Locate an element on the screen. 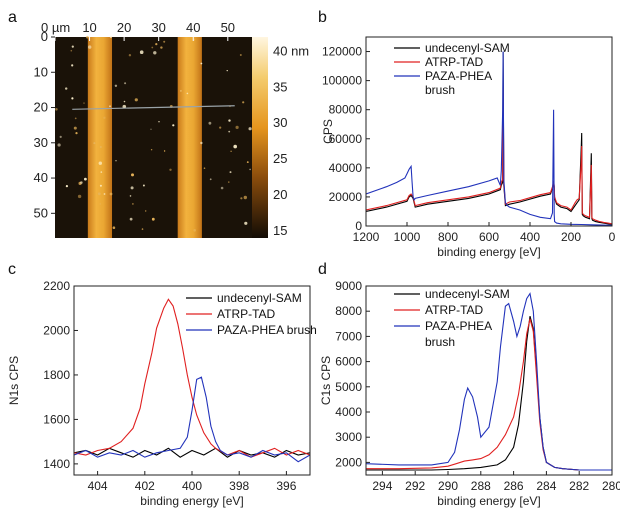  panel-letter-b: b is located at coordinates (322, 17).